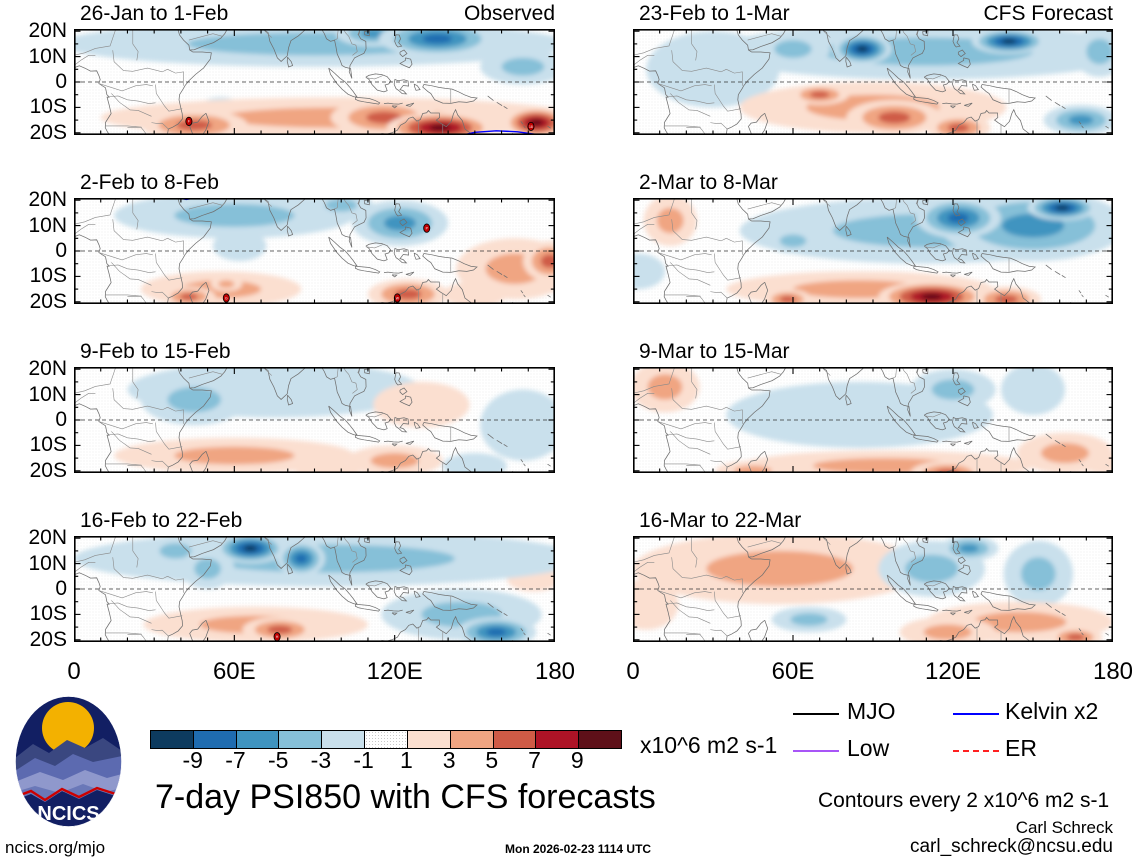 Image resolution: width=1135 pixels, height=860 pixels. Describe the element at coordinates (61, 81) in the screenshot. I see `y-tick-label-0-2: 0` at that location.